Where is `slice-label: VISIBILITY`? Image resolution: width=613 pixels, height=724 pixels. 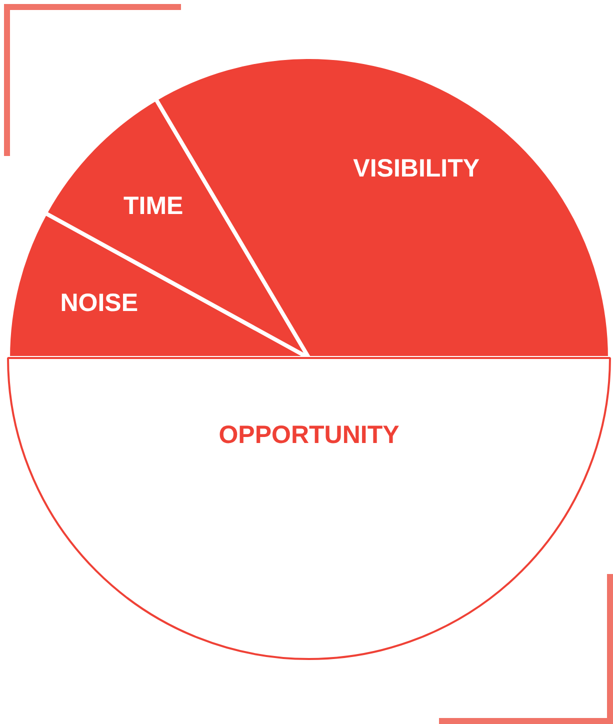
slice-label: VISIBILITY is located at coordinates (416, 168).